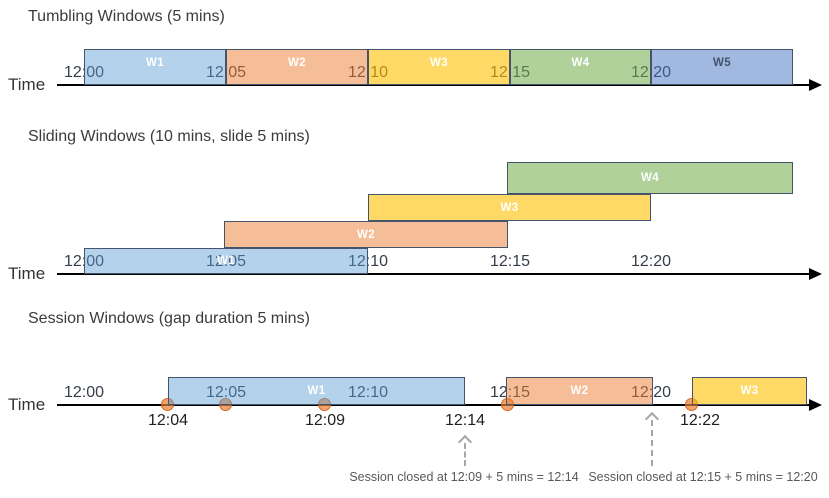 The width and height of the screenshot is (829, 498). I want to click on window-w5: W5, so click(722, 67).